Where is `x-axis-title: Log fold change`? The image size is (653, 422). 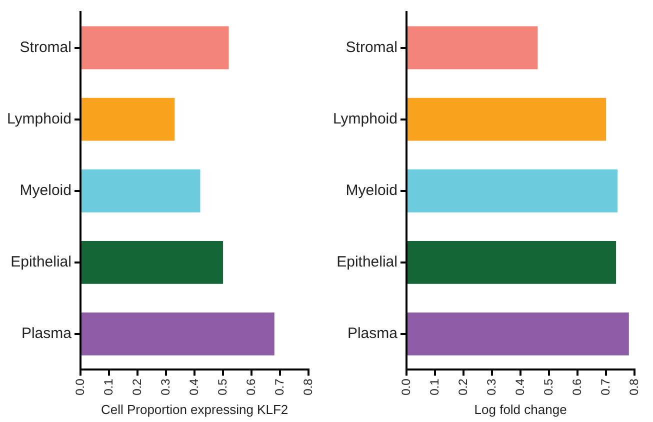 x-axis-title: Log fold change is located at coordinates (520, 409).